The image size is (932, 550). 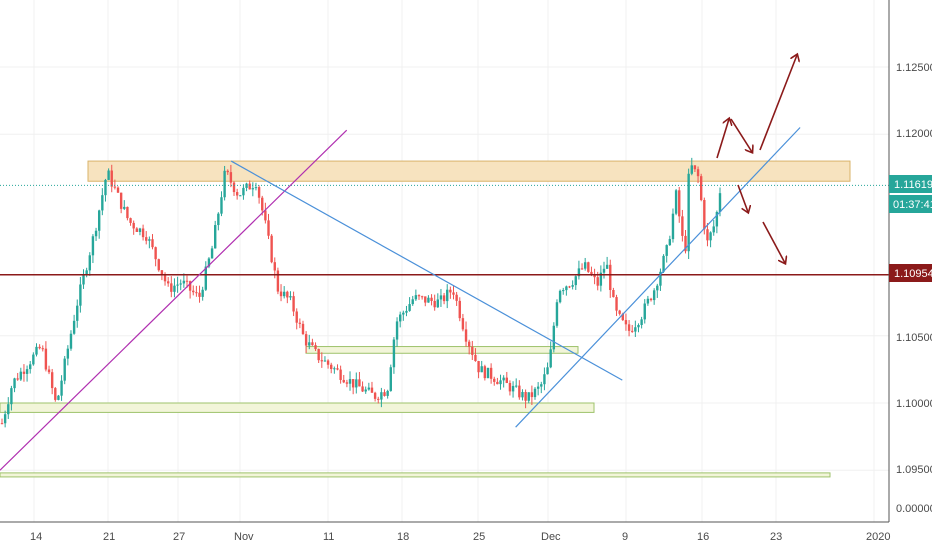 I want to click on lower-zone, so click(x=297, y=407).